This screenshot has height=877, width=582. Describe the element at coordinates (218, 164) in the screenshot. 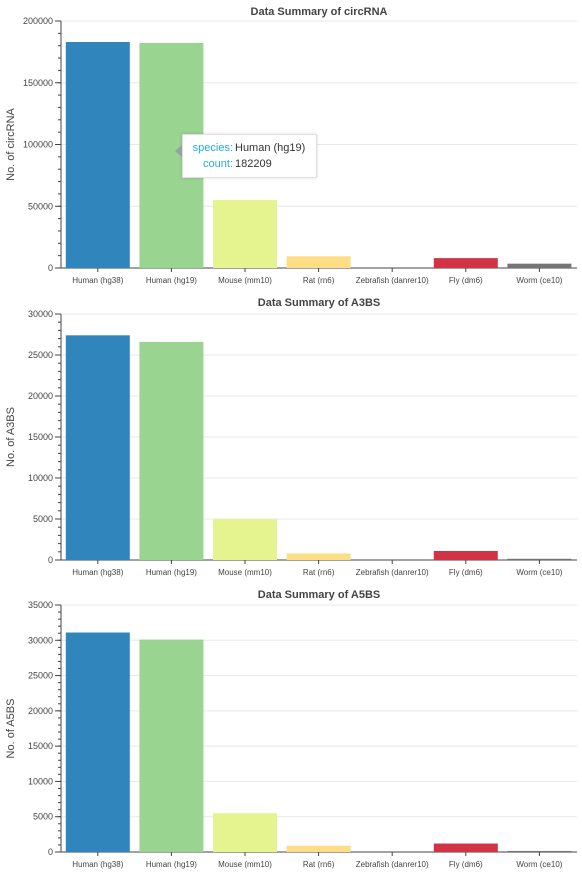

I see `tooltip-count-key: count:` at that location.